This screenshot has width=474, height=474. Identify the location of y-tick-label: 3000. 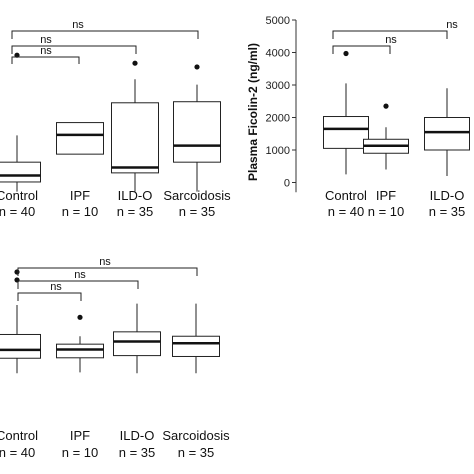
(278, 86).